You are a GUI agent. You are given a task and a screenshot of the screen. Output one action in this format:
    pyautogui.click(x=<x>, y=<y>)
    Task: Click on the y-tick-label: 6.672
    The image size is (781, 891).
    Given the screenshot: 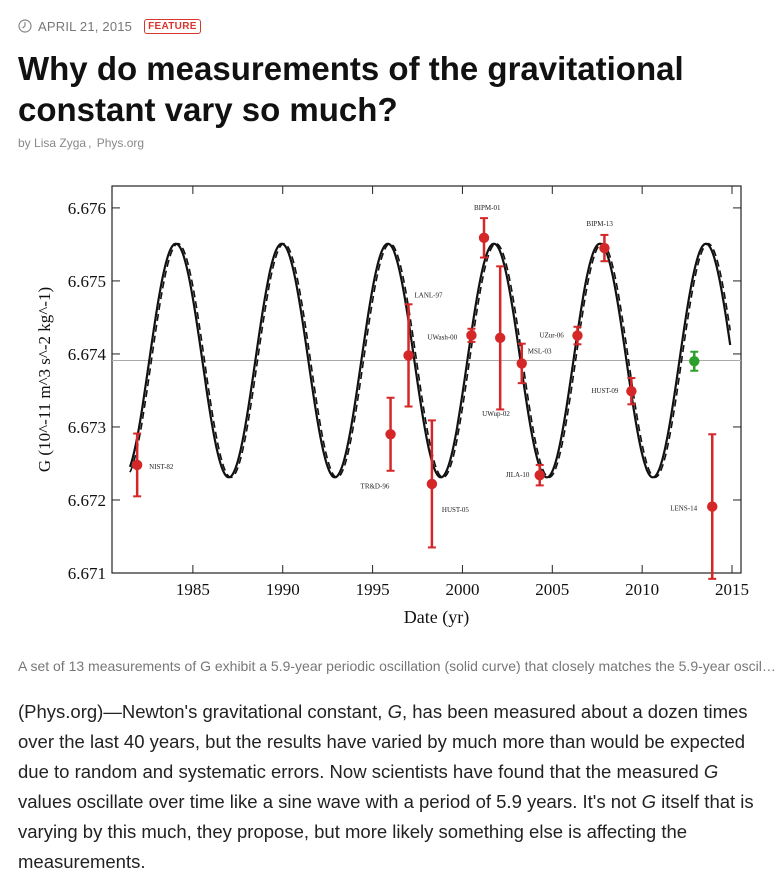 What is the action you would take?
    pyautogui.click(x=87, y=500)
    